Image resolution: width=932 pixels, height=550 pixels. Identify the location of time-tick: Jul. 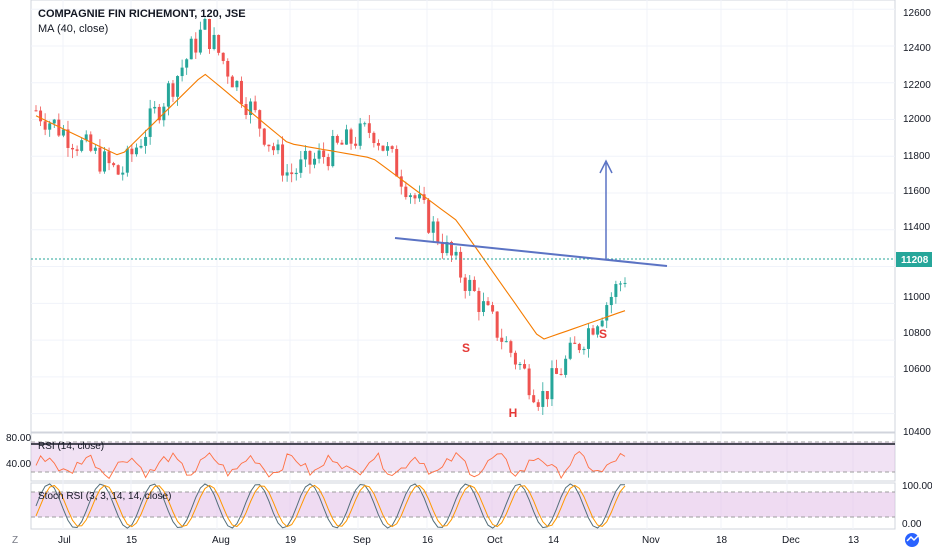
(64, 540).